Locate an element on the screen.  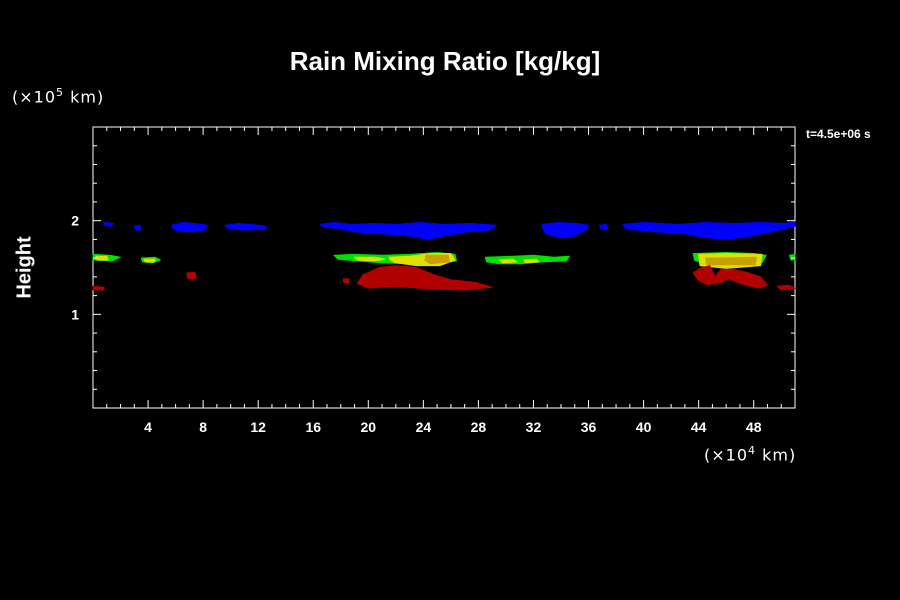
x-axis-unit: (×104 km) is located at coordinates (750, 454).